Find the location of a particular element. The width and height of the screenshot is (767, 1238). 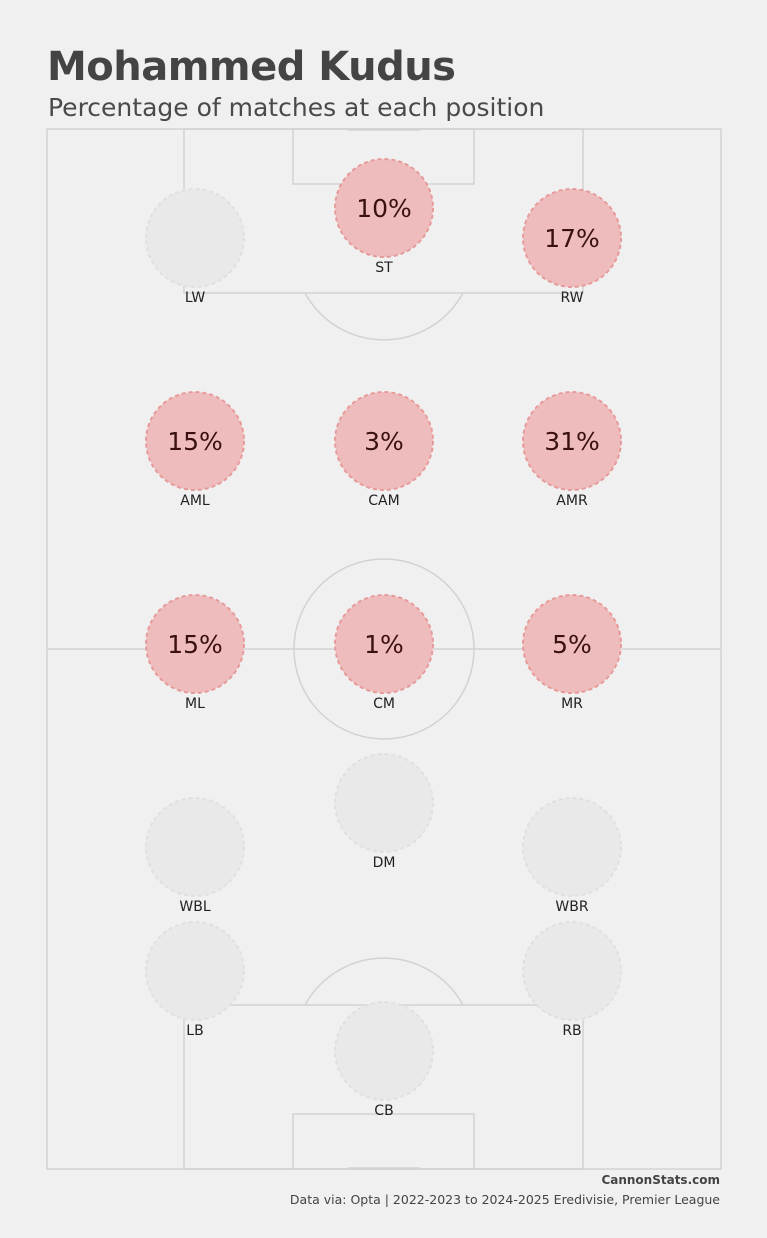

position-circle-dm is located at coordinates (384, 803).